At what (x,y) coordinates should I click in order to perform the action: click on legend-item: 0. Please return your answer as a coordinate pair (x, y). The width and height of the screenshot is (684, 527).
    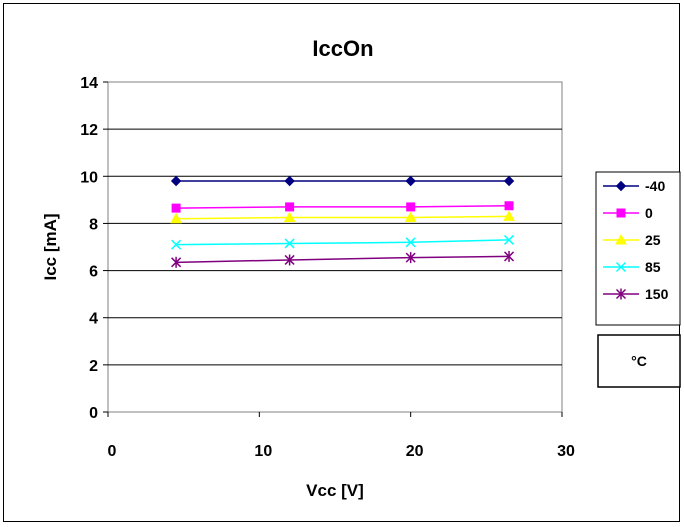
    Looking at the image, I should click on (628, 213).